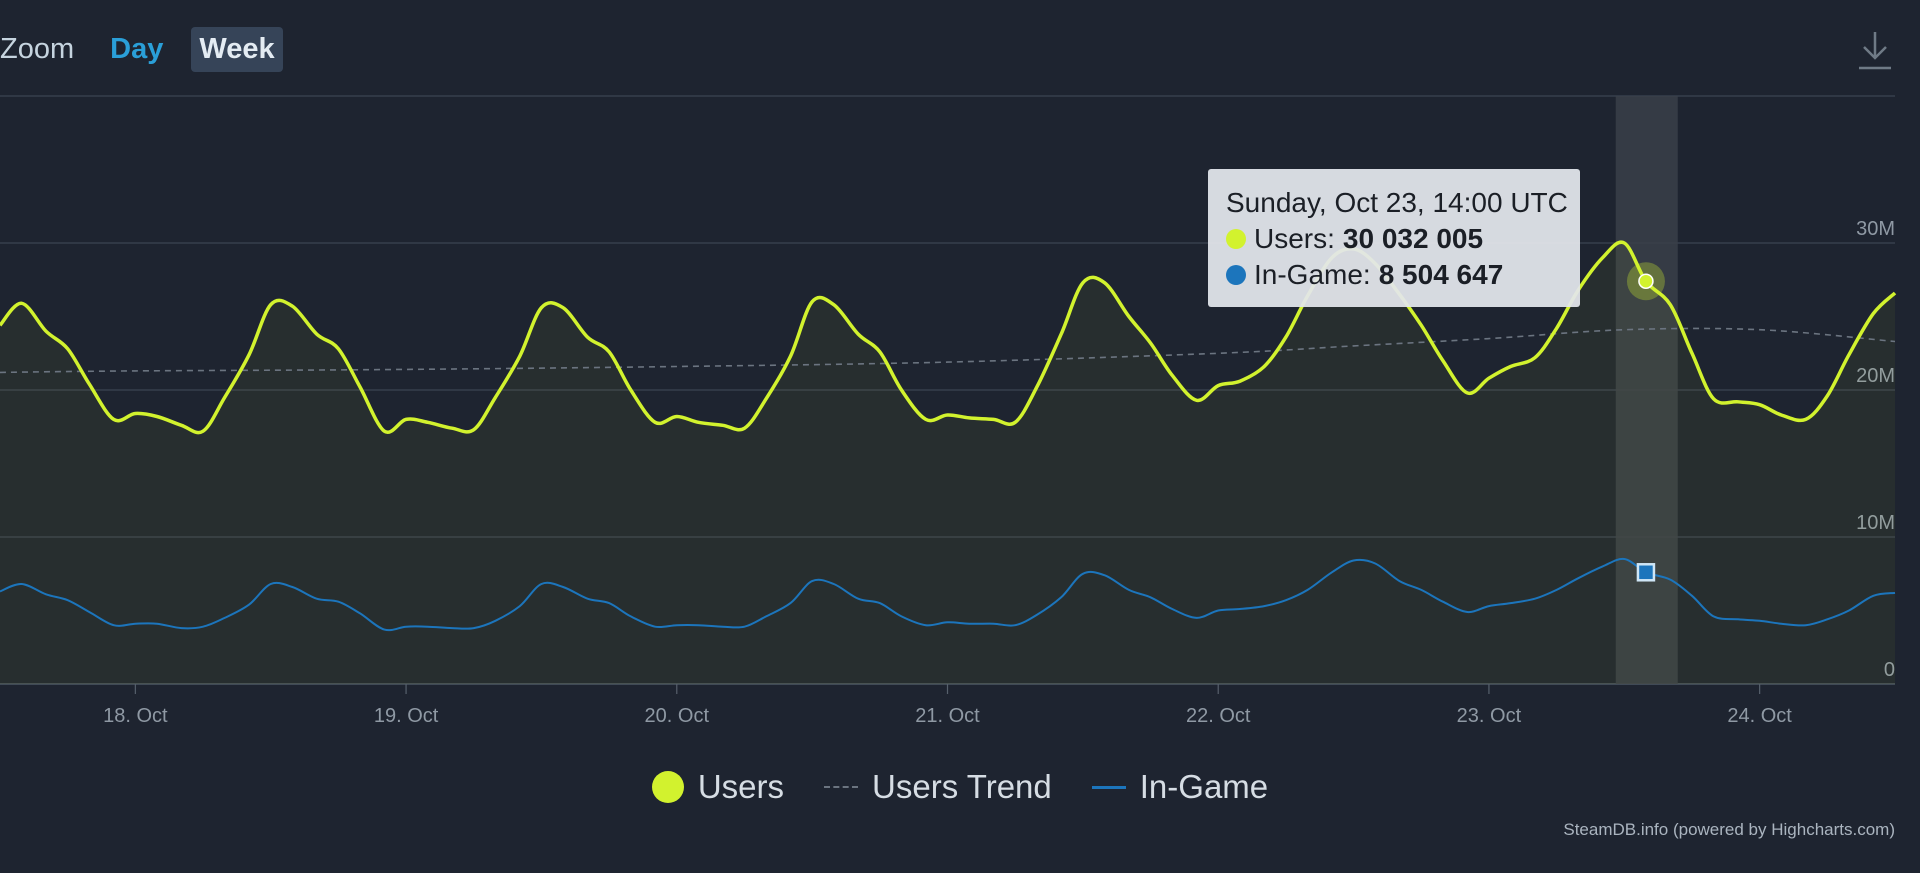 The height and width of the screenshot is (873, 1920). What do you see at coordinates (1646, 390) in the screenshot?
I see `hover-highlight-band` at bounding box center [1646, 390].